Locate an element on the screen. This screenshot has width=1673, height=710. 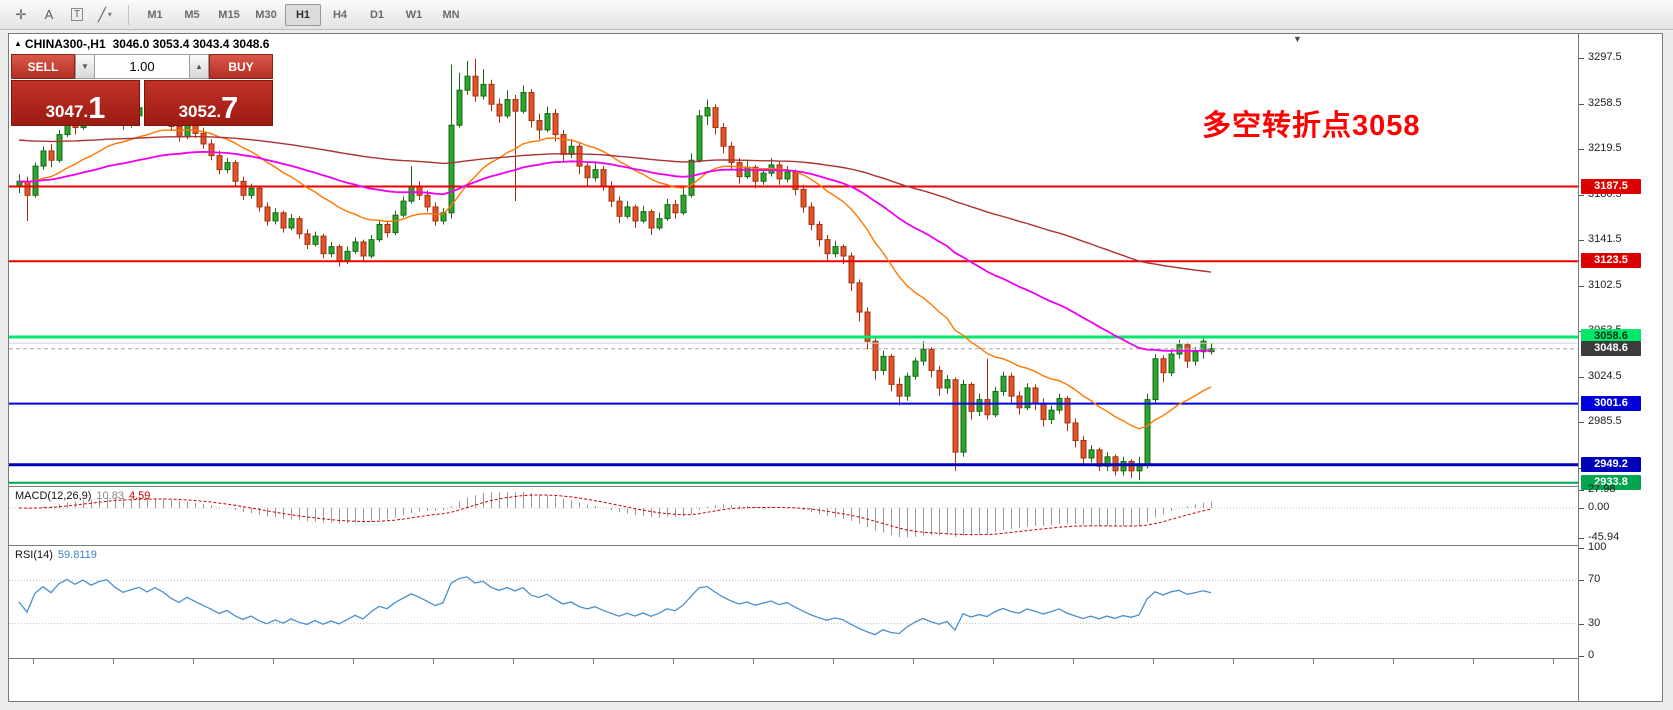
rsi-tick-label: 100 is located at coordinates (1597, 547).